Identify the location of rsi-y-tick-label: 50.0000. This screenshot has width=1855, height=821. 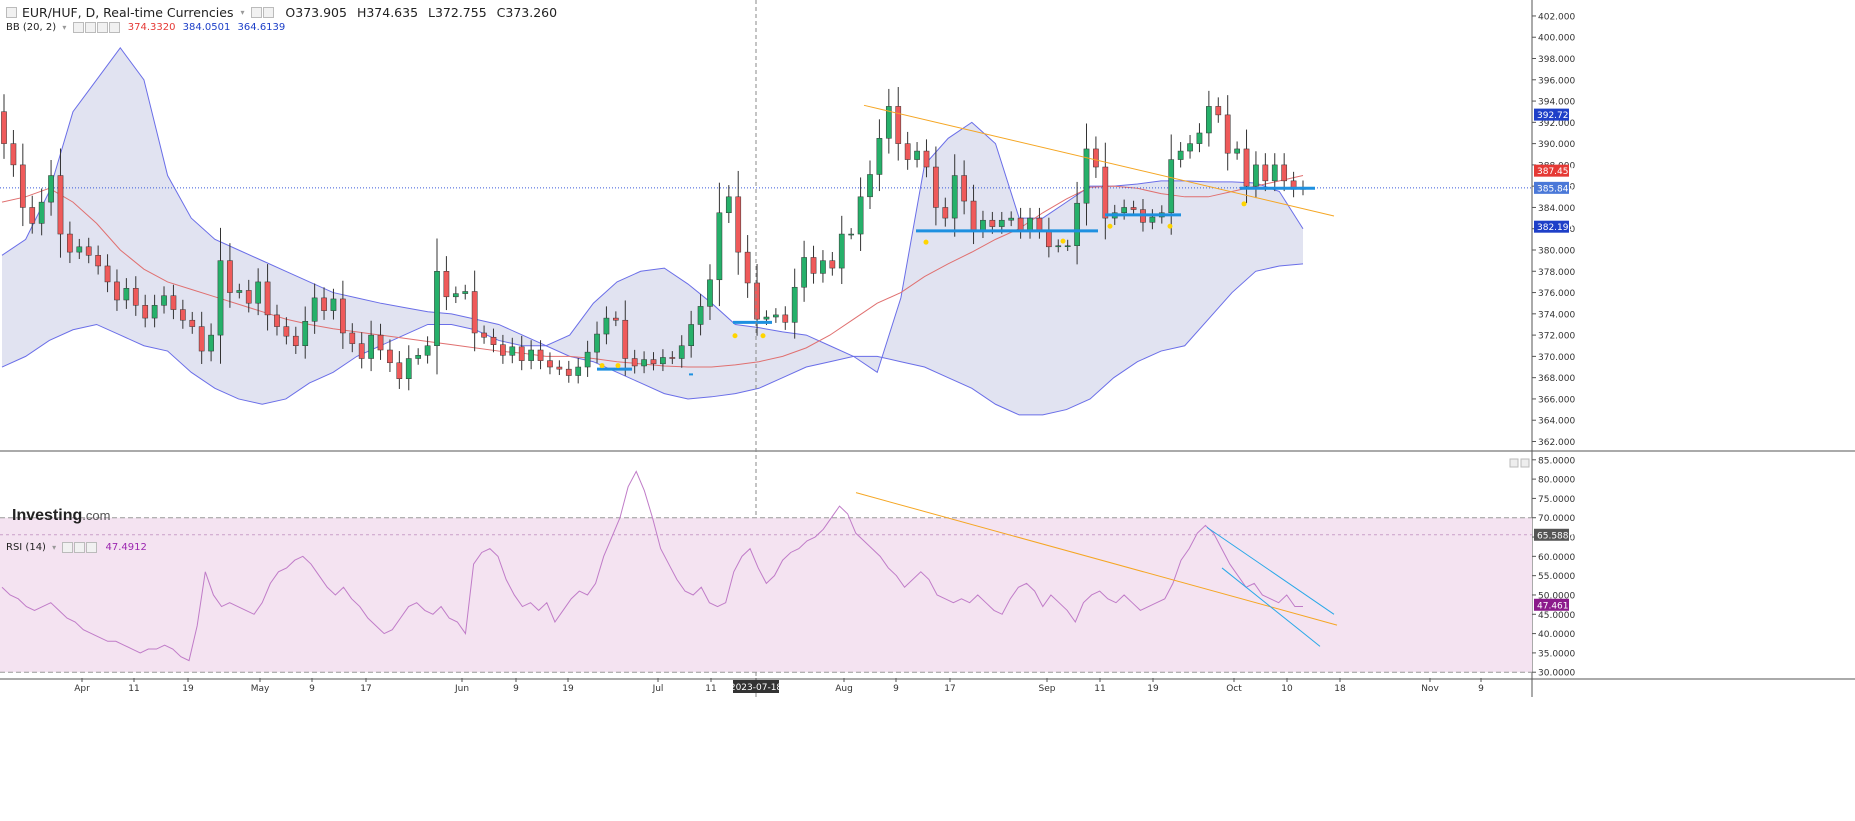
(1556, 596).